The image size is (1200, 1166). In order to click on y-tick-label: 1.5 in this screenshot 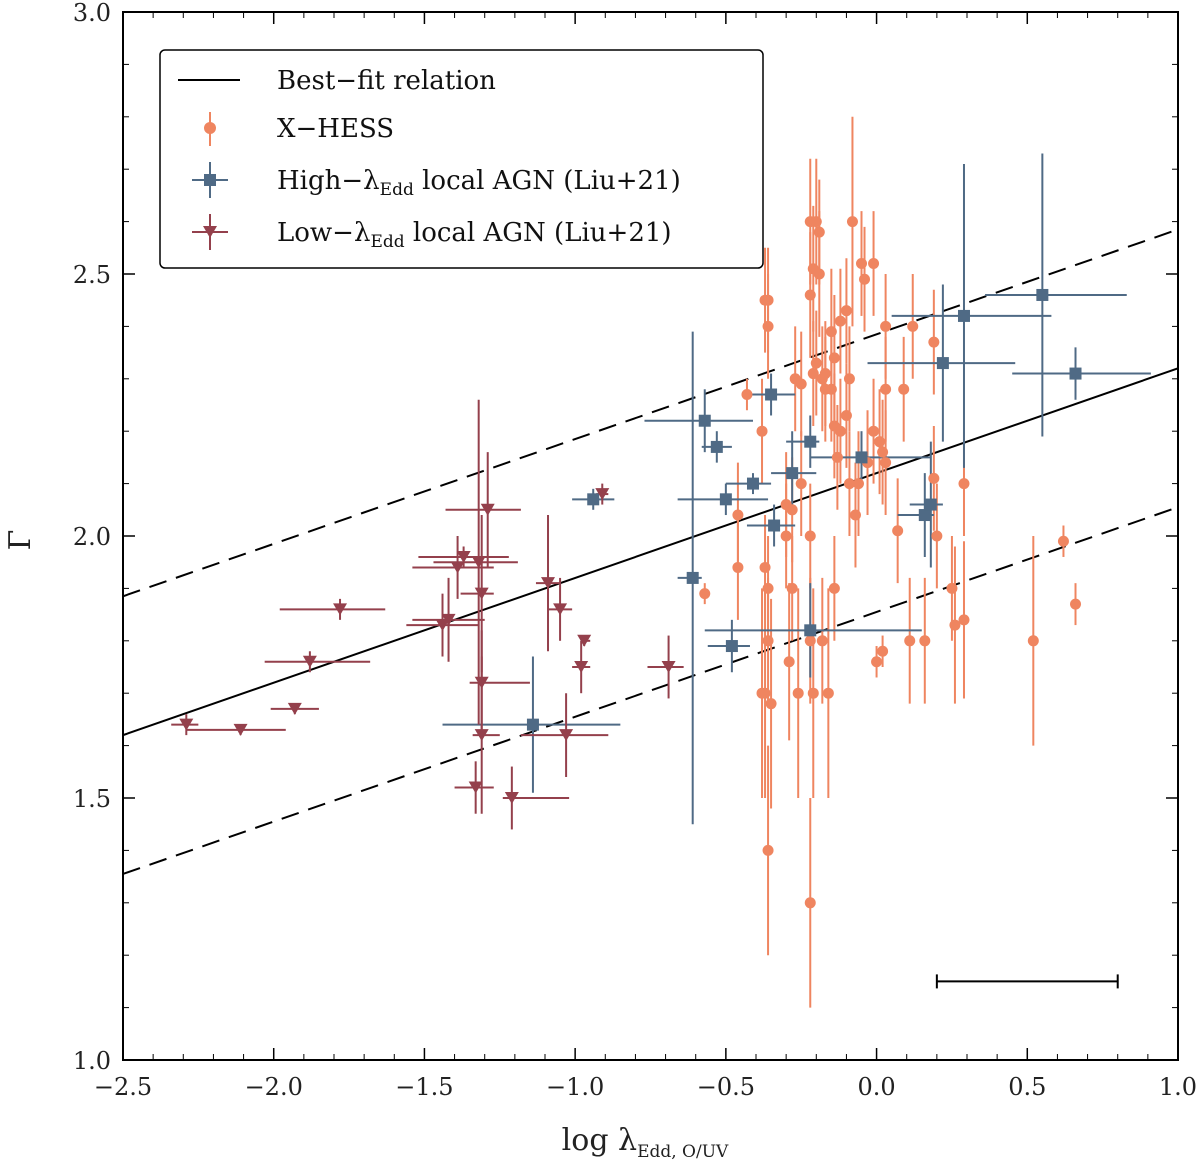, I will do `click(92, 799)`.